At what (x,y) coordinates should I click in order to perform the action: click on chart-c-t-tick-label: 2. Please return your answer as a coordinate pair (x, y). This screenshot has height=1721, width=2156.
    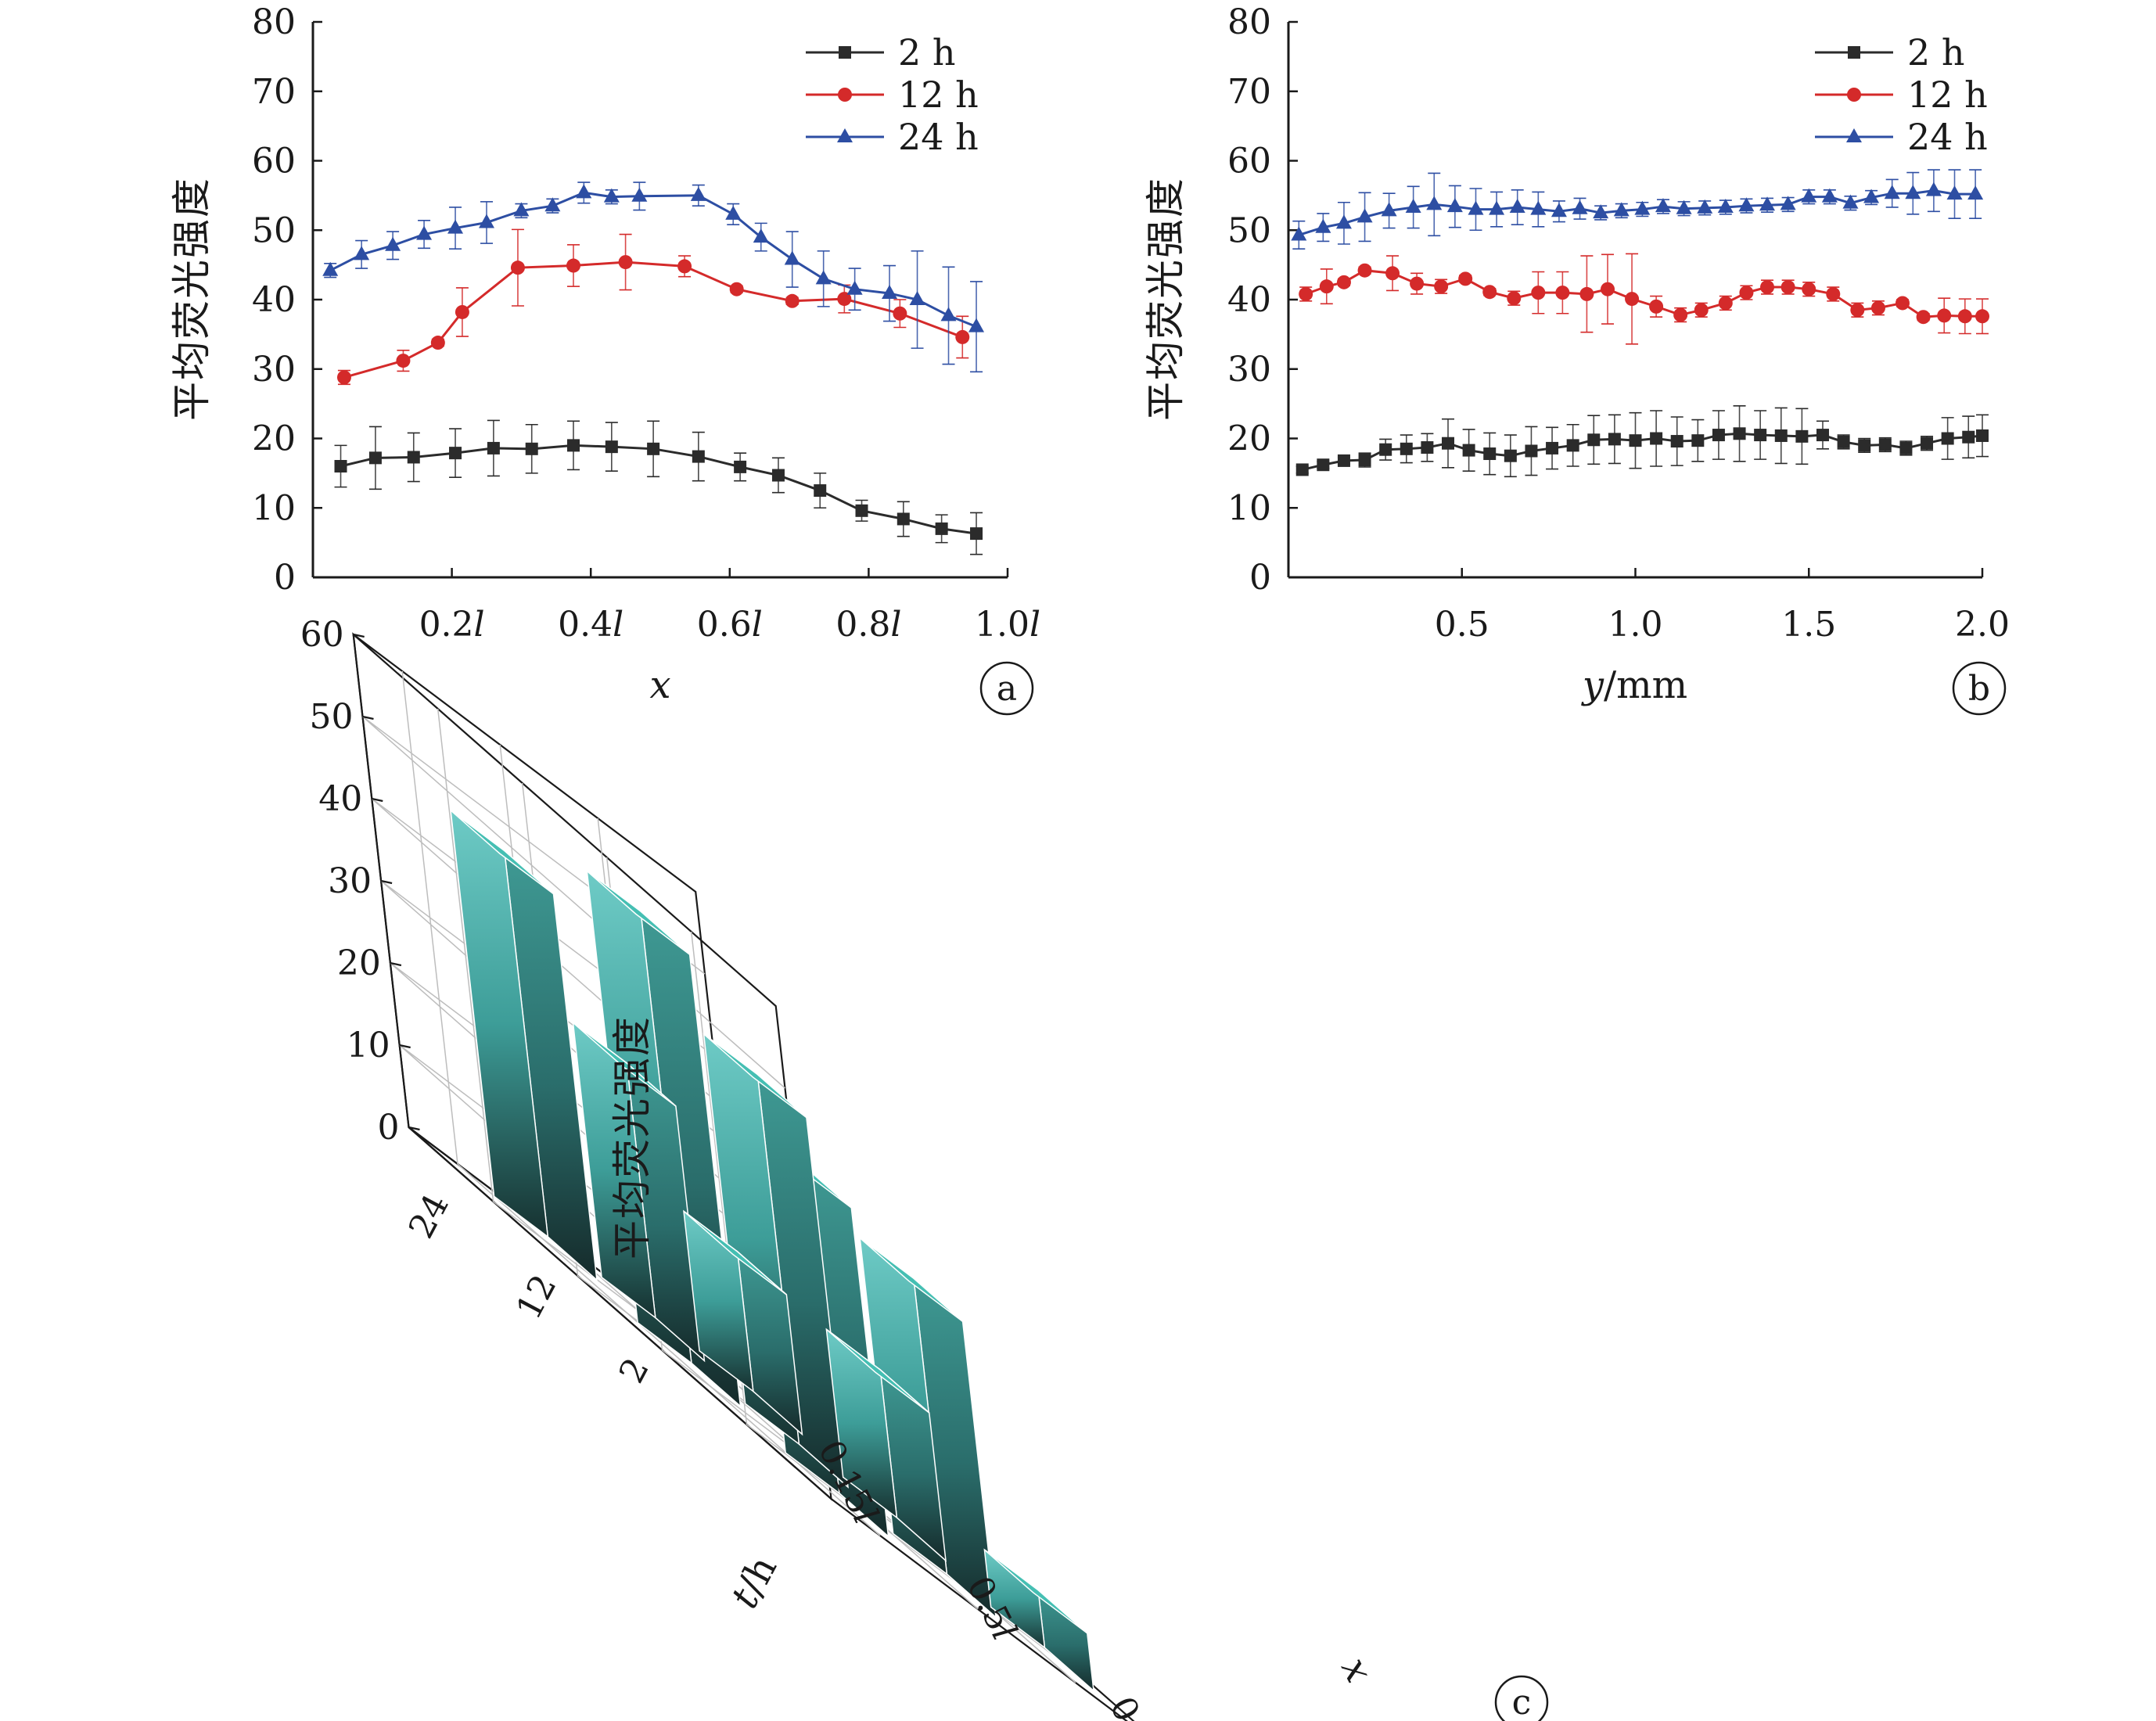
    Looking at the image, I should click on (634, 1371).